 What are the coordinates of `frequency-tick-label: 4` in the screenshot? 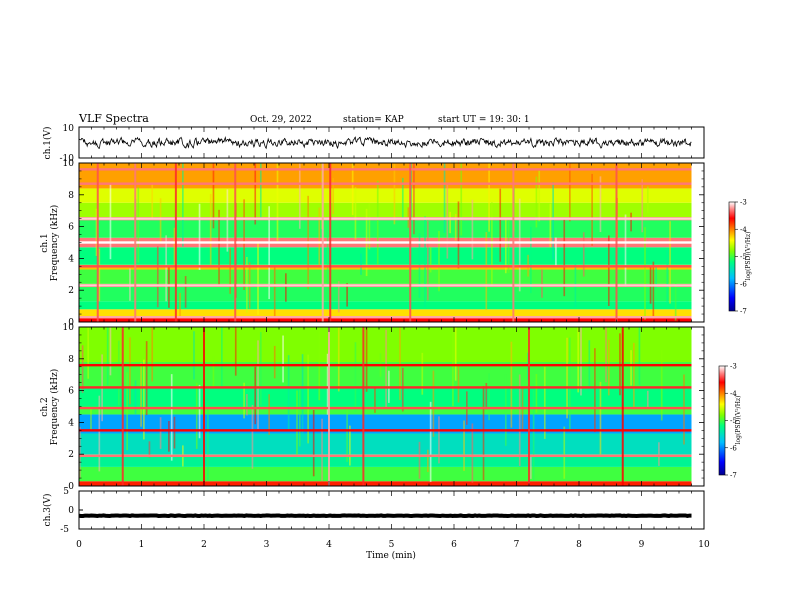 It's located at (71, 423).